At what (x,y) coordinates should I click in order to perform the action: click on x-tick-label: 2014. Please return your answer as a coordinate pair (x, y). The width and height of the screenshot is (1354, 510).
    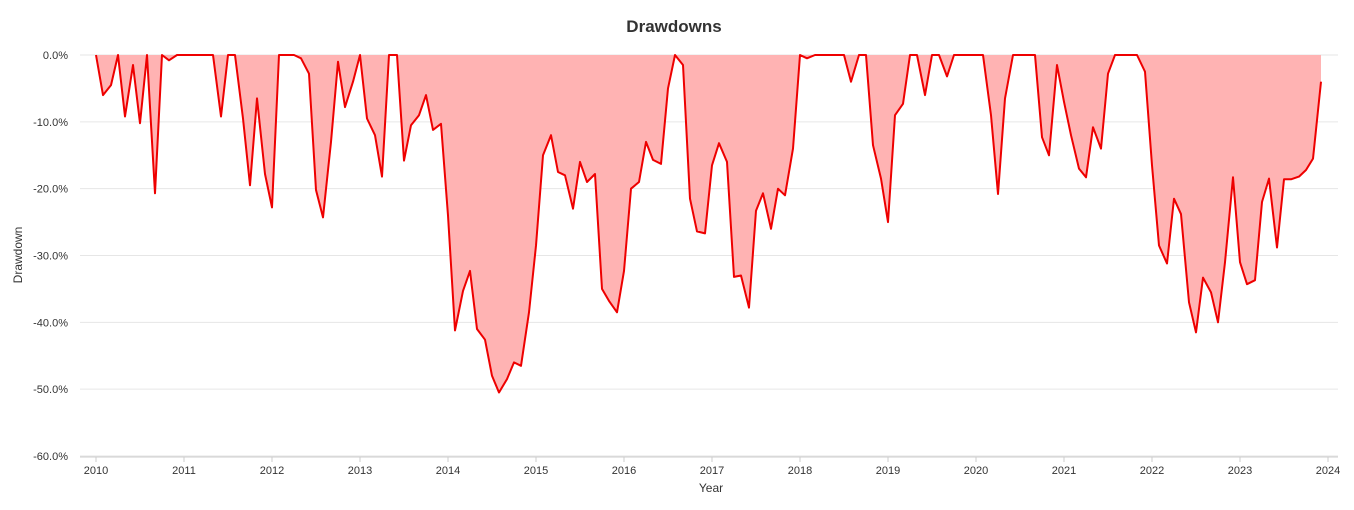
    Looking at the image, I should click on (448, 471).